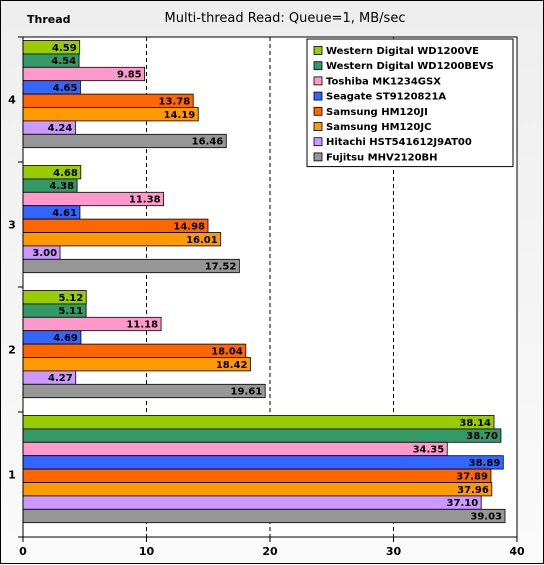 The width and height of the screenshot is (544, 565). I want to click on category-label: 3, so click(12, 225).